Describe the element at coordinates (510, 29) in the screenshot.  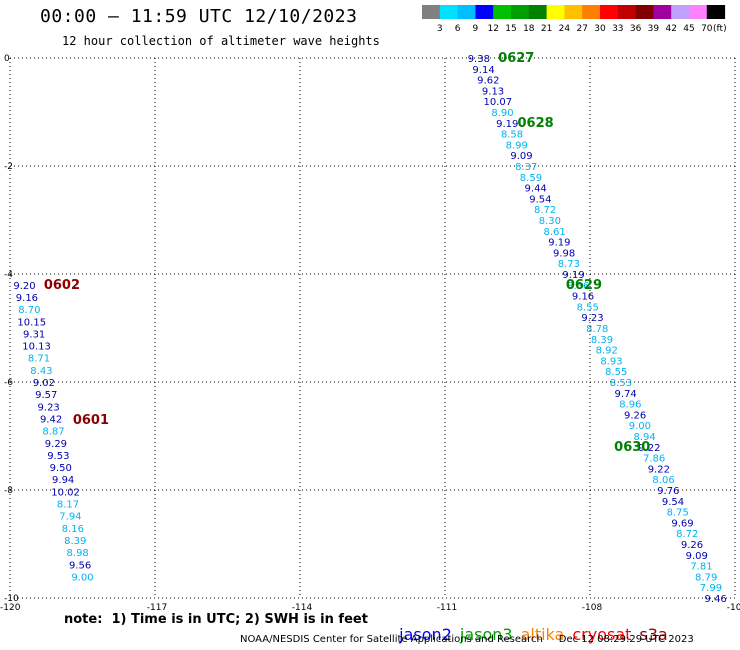
I see `colorbar-label: 15` at that location.